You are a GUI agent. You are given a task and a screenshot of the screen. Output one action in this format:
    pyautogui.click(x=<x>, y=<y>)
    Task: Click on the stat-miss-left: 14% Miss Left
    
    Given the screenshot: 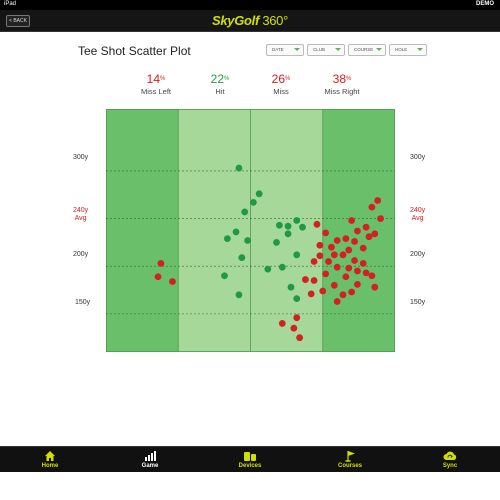 What is the action you would take?
    pyautogui.click(x=156, y=84)
    